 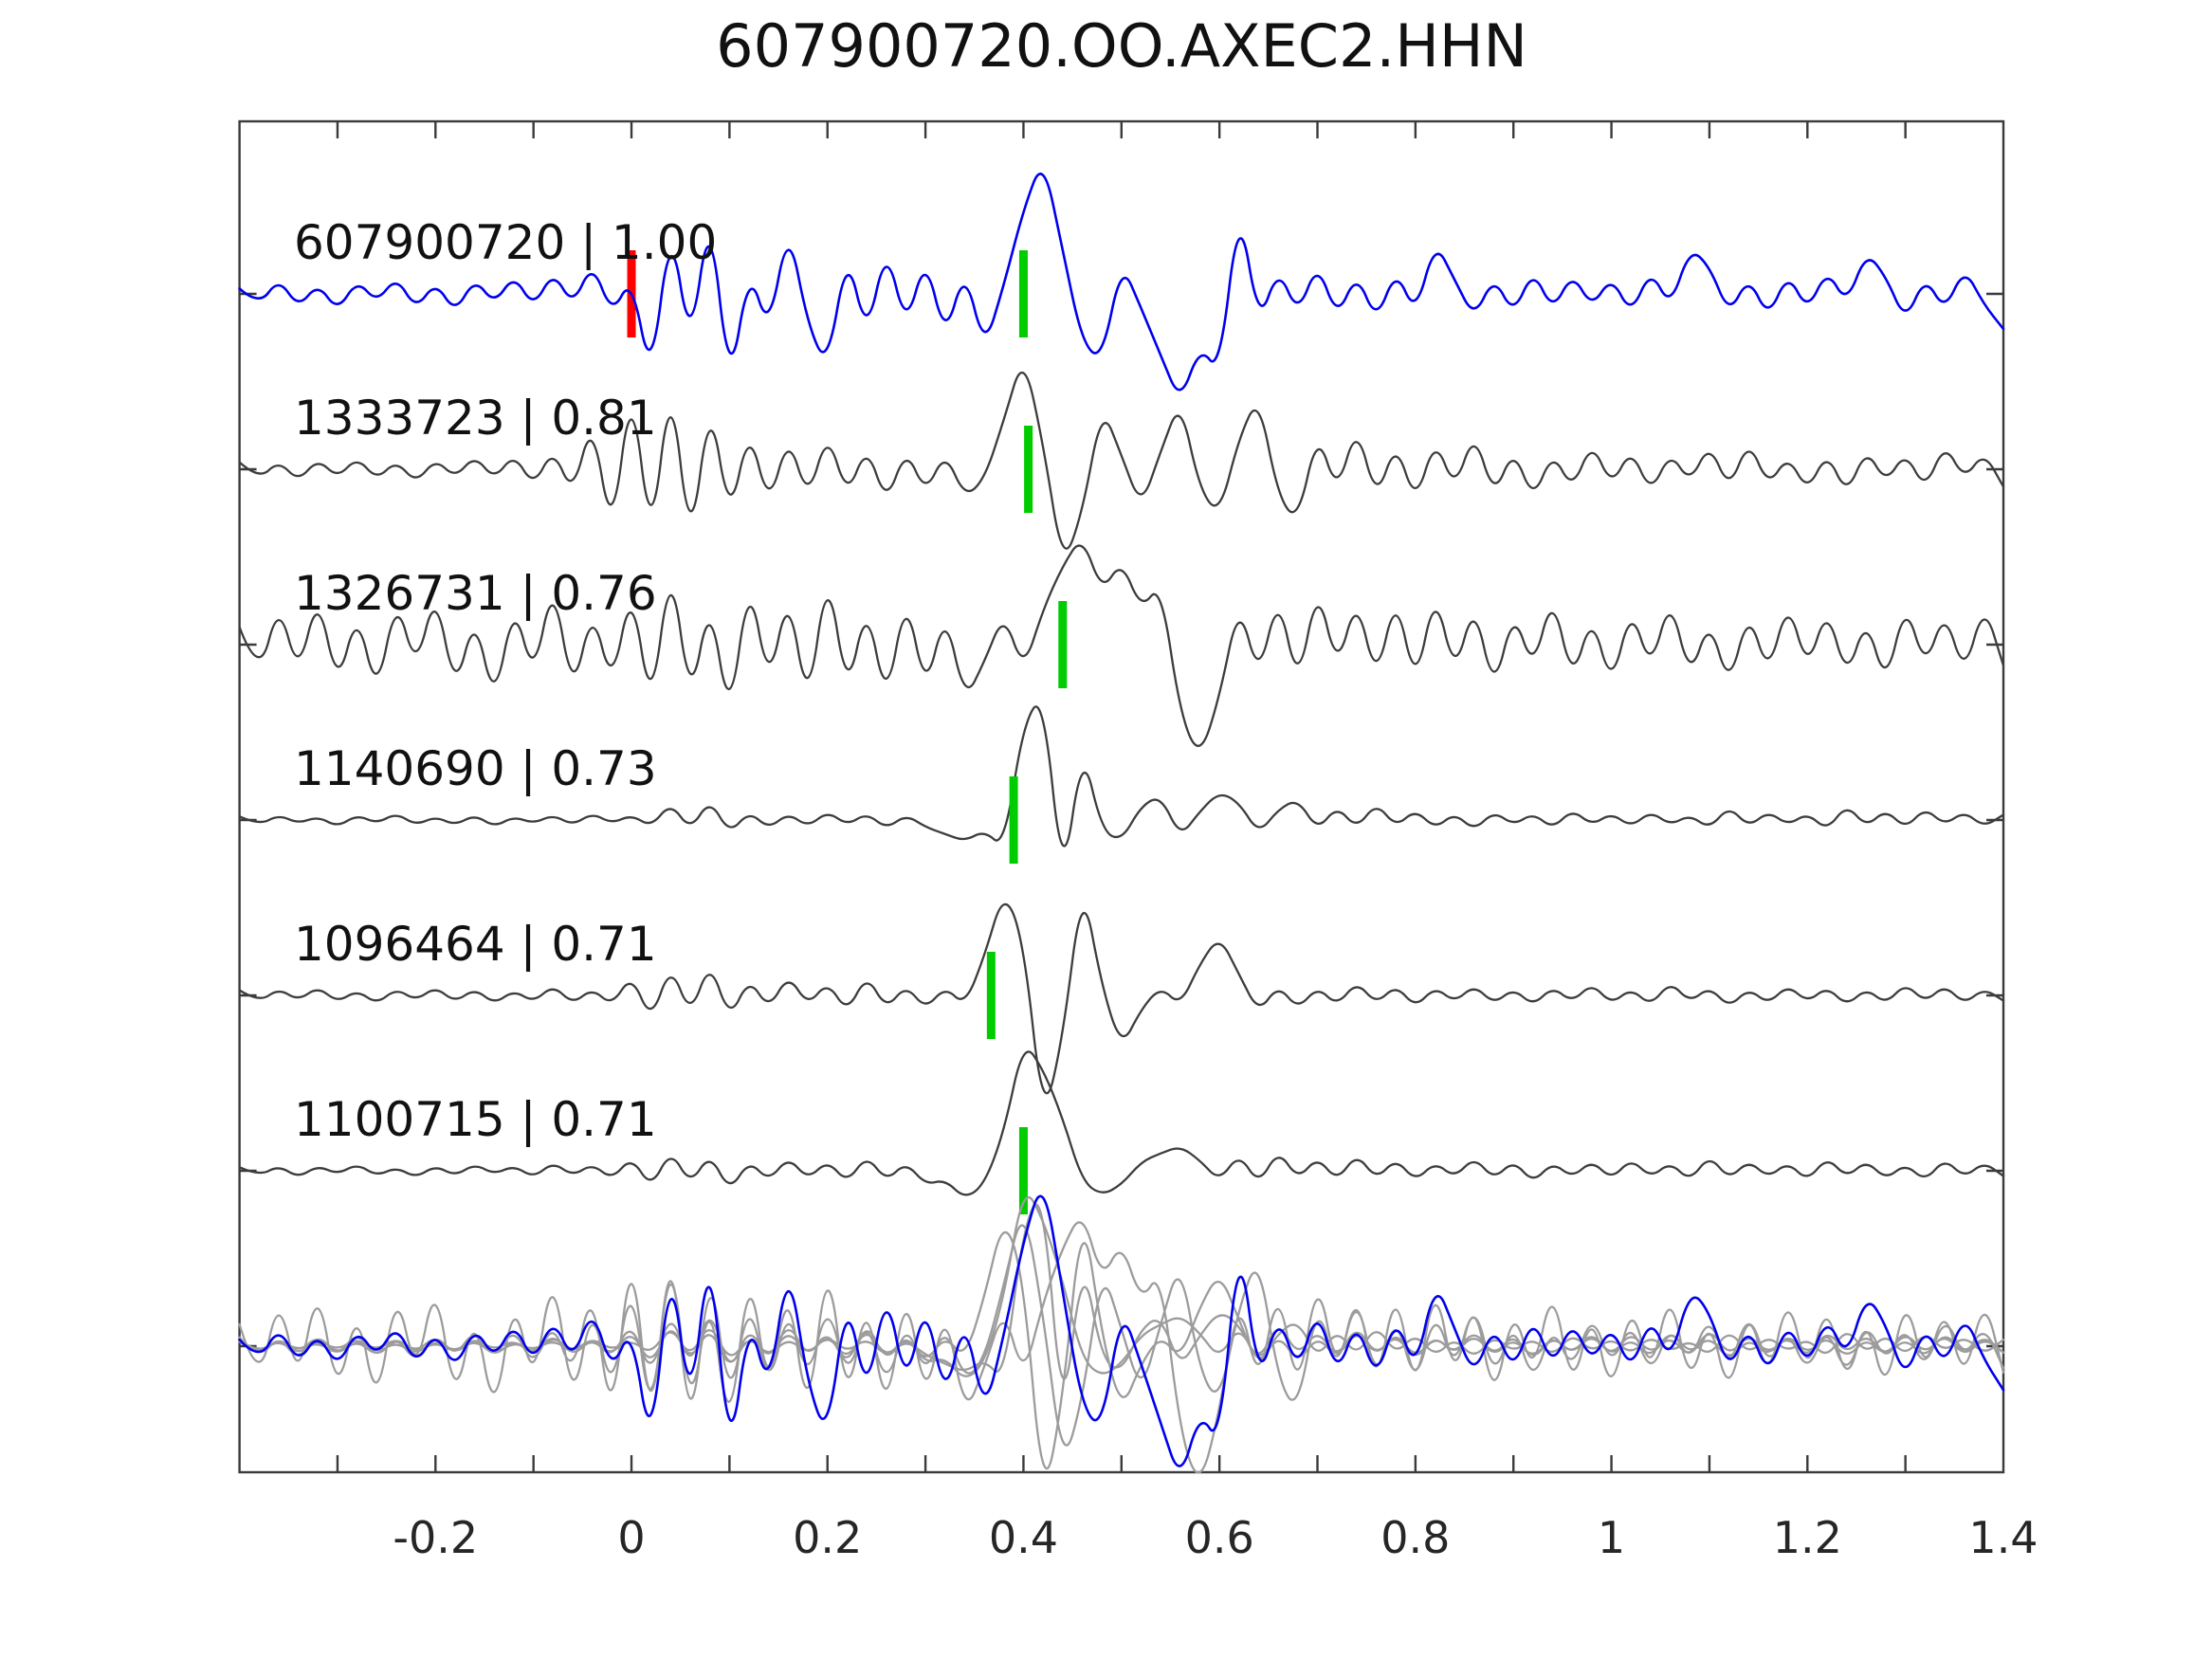 I want to click on x-tick-label-0.2: 0.2, so click(x=827, y=1537).